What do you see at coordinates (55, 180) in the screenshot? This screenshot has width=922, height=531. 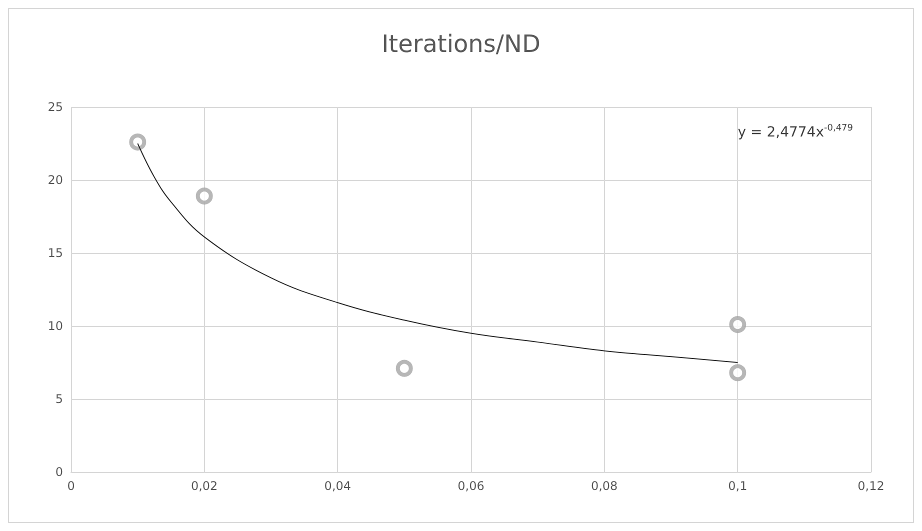 I see `y-tick-label: 20` at bounding box center [55, 180].